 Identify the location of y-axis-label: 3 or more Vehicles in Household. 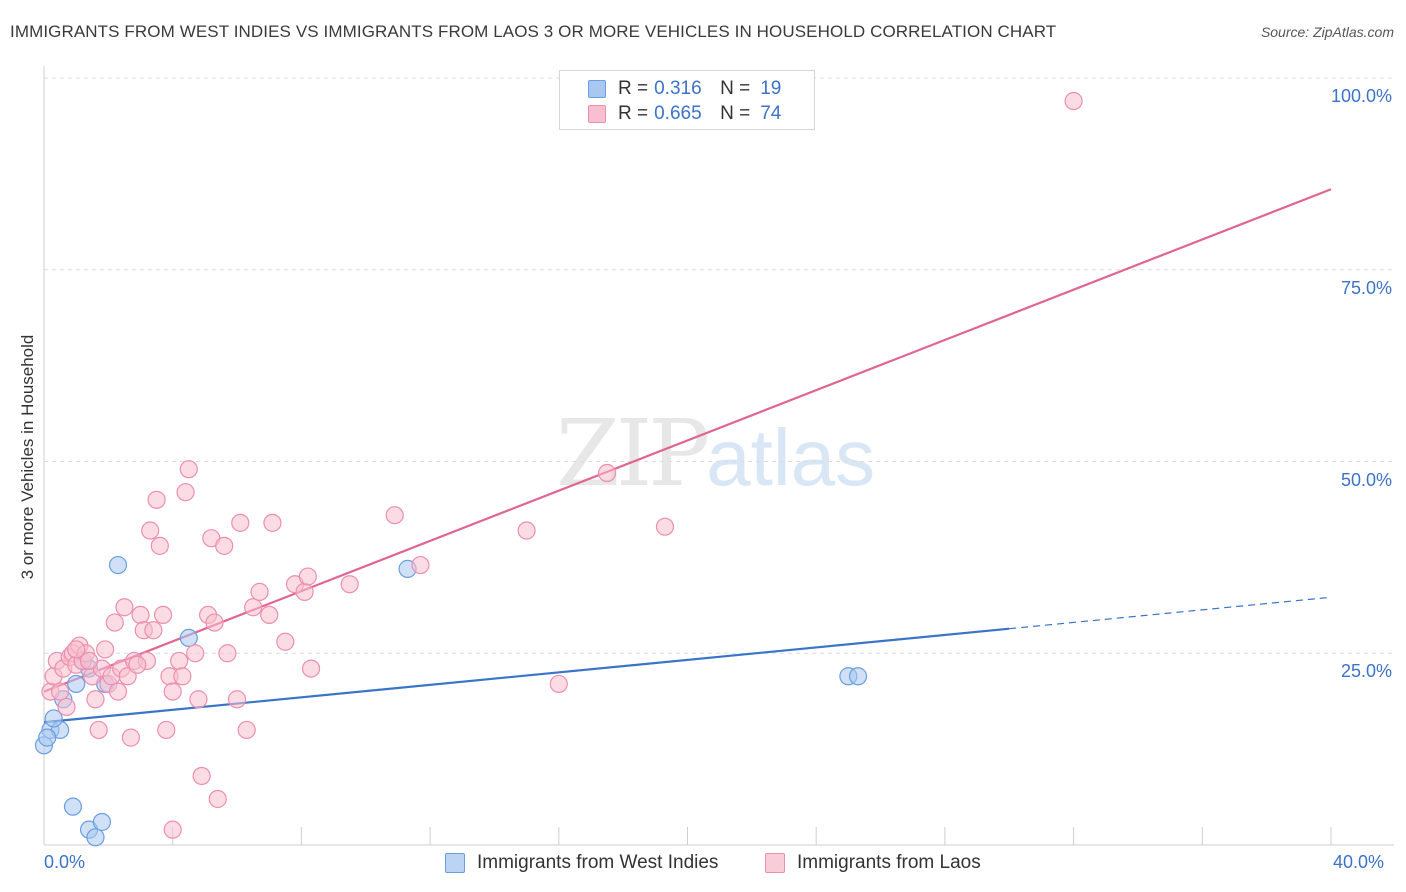
(27, 457).